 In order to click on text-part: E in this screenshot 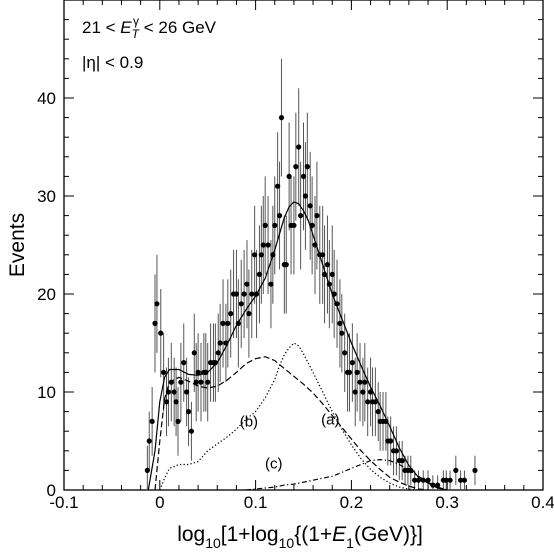, I will do `click(126, 27)`.